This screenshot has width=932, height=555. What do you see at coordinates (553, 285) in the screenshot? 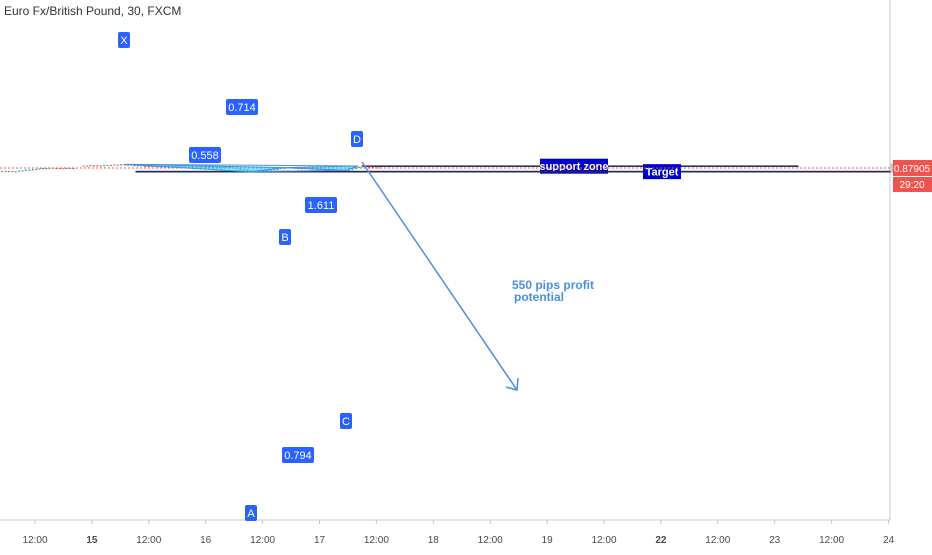
I see `annotation-line1: 550 pips profit` at bounding box center [553, 285].